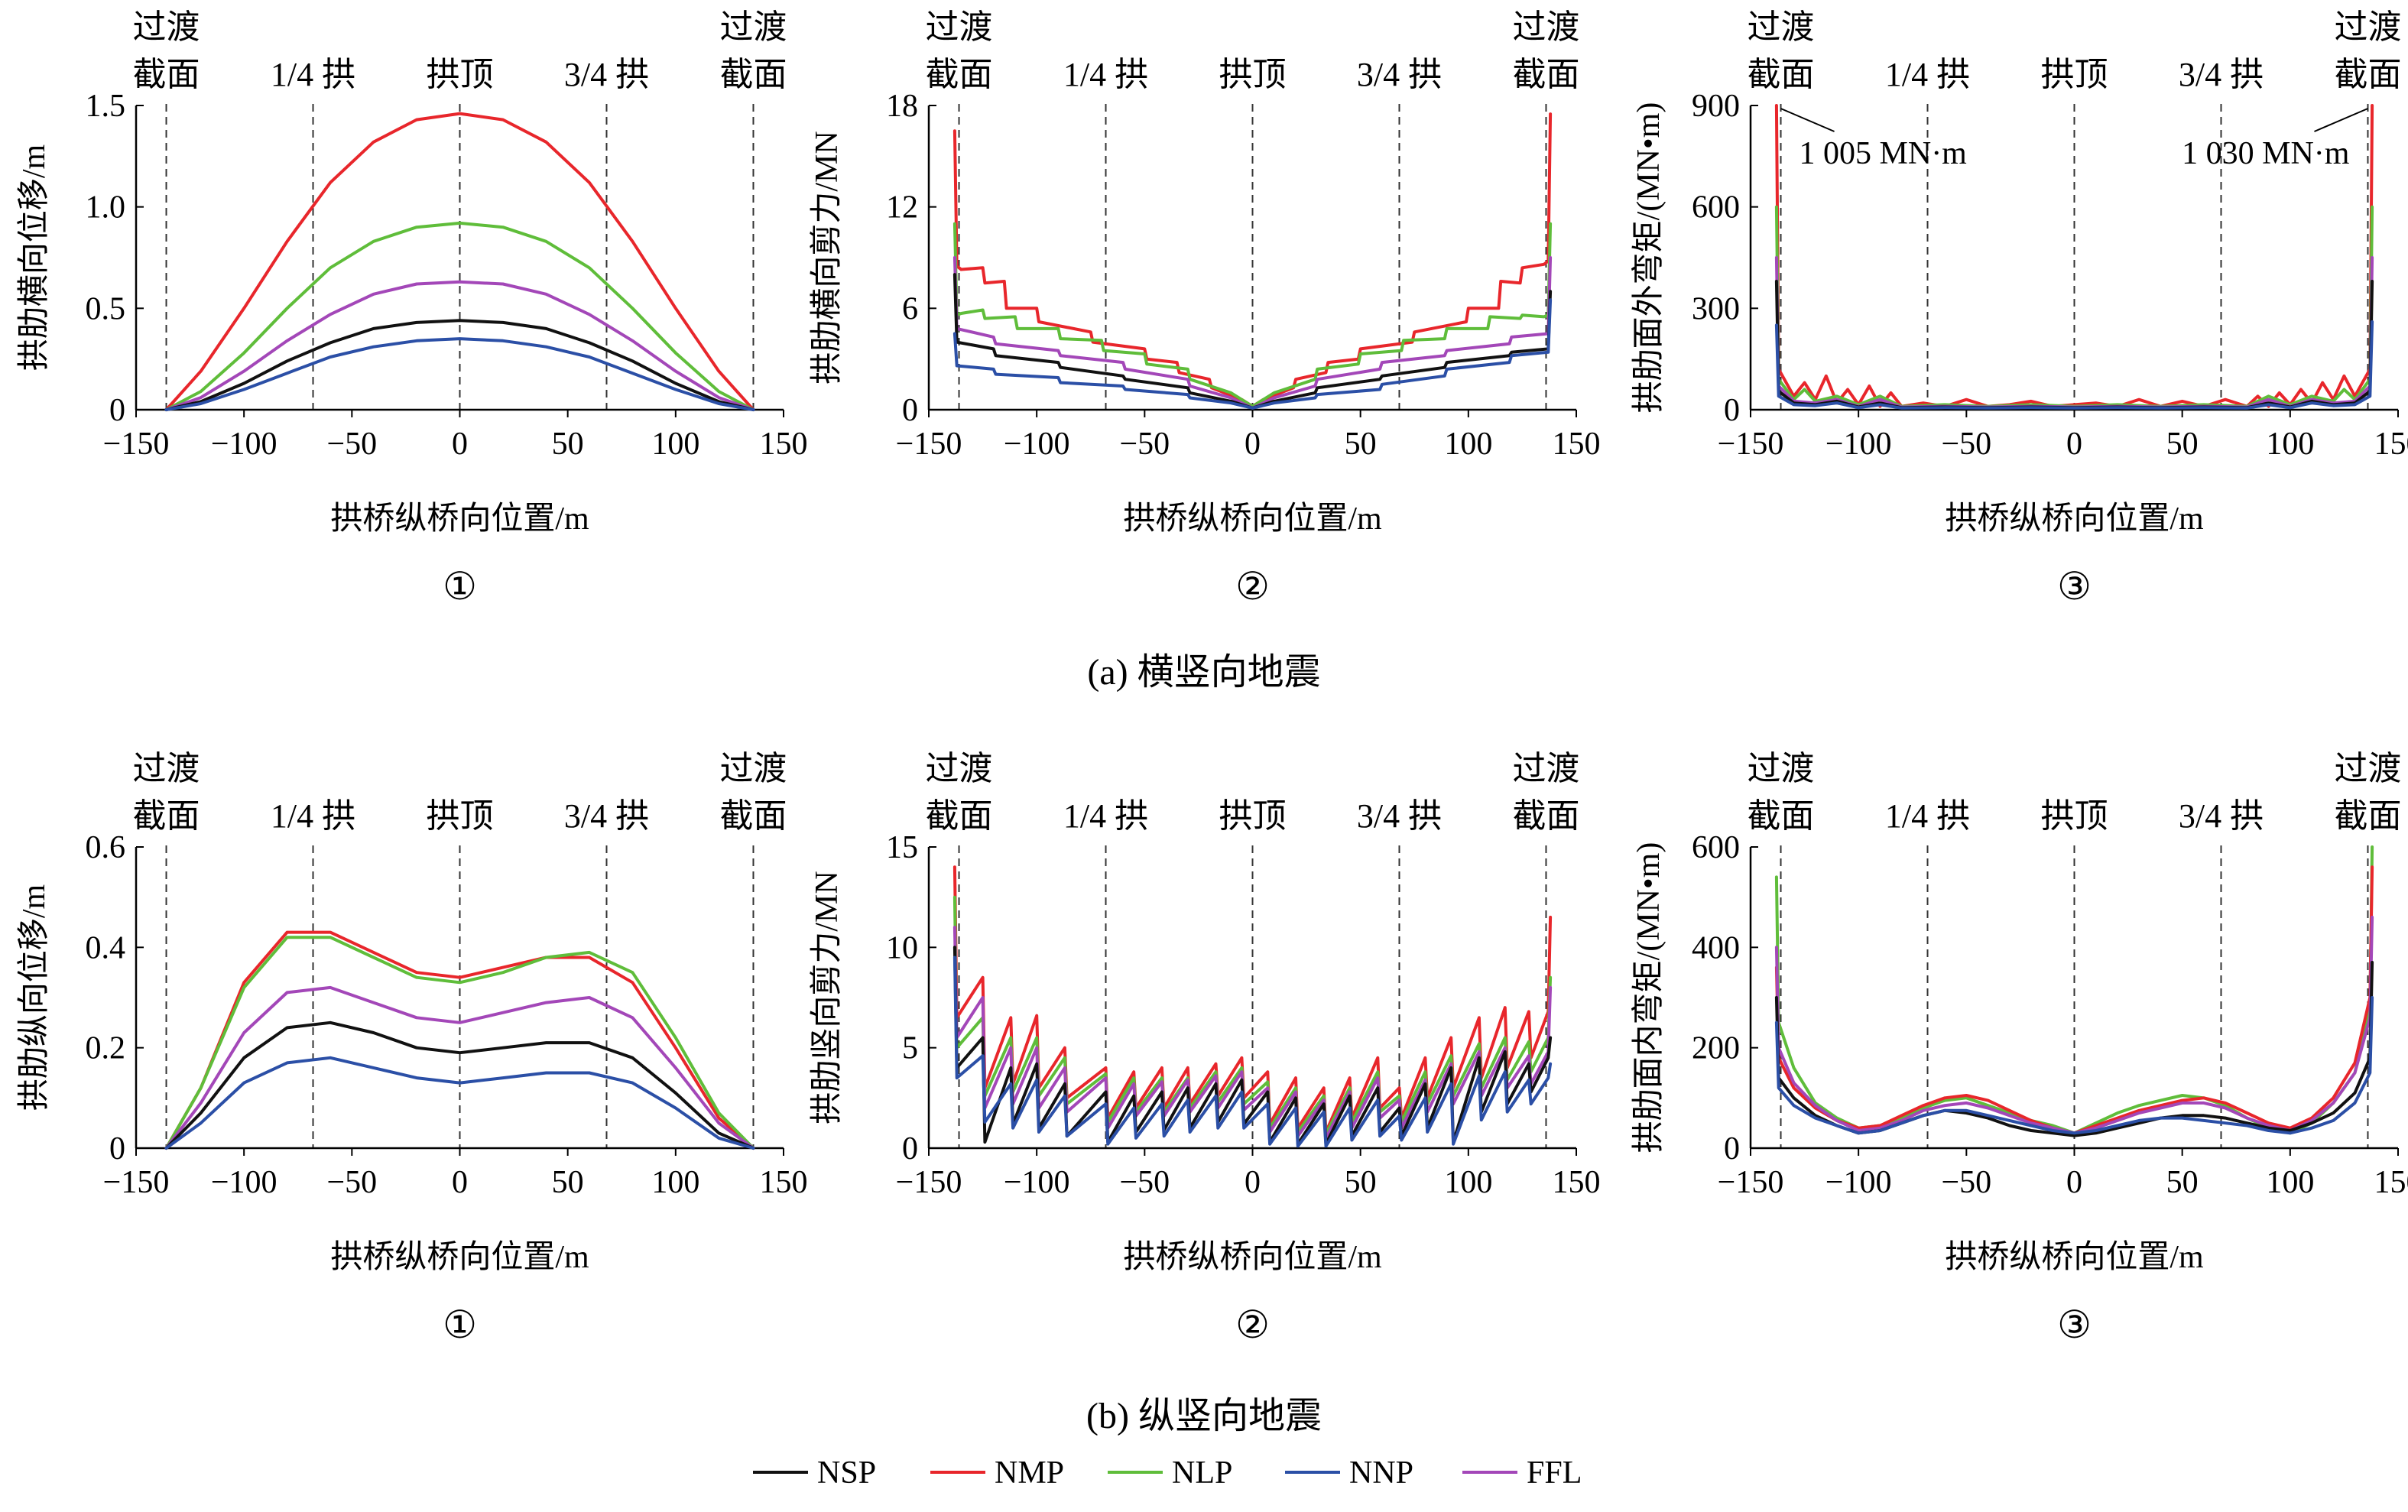 This screenshot has height=1512, width=2408. I want to click on legend-label-nmp: NMP, so click(1030, 1473).